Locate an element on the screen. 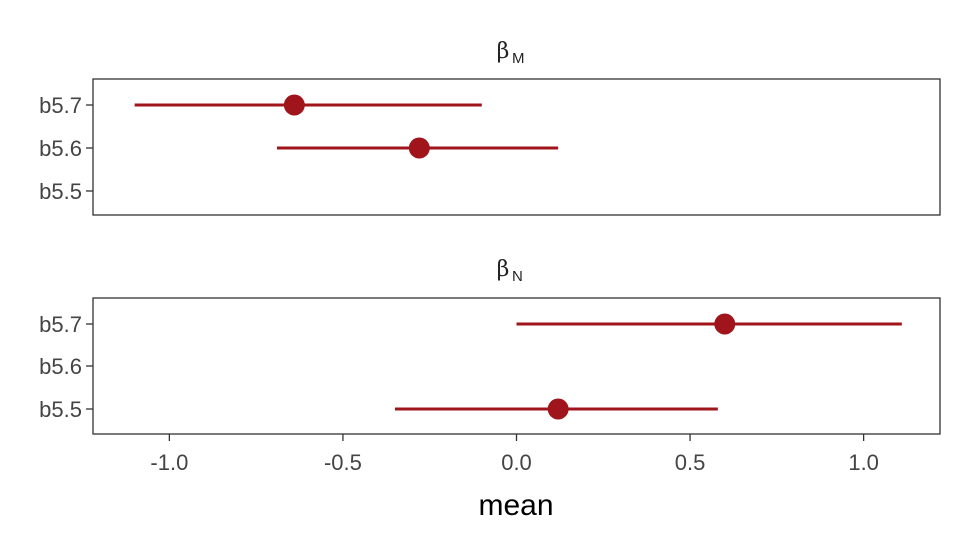 The image size is (960, 540). x-axis: -1.0 -0.5 0.0 0.5 1.0 is located at coordinates (514, 454).